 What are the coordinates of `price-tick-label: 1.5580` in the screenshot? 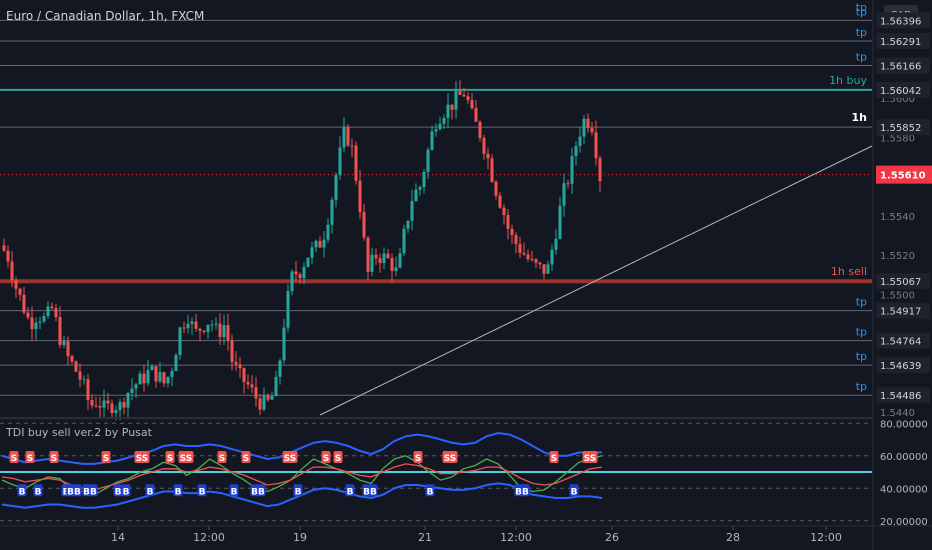 It's located at (897, 138).